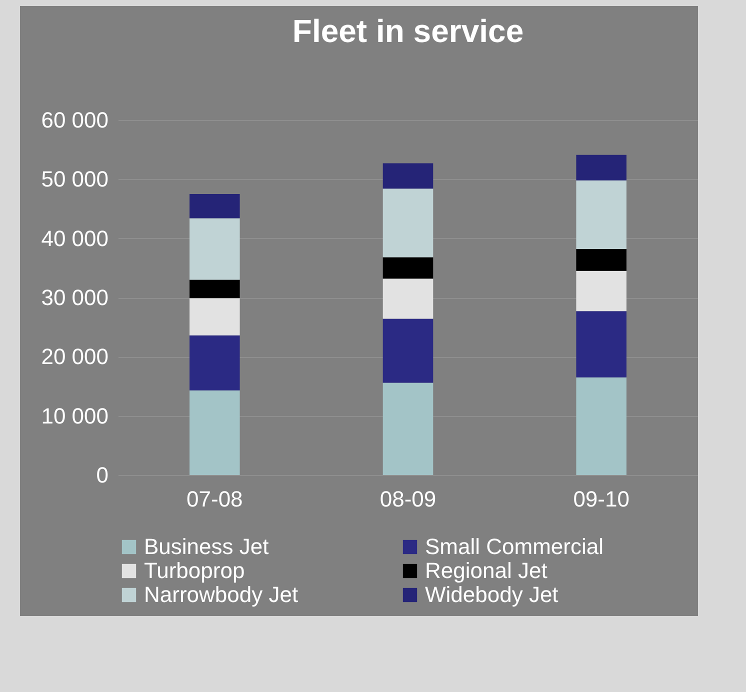 This screenshot has height=692, width=746. What do you see at coordinates (206, 546) in the screenshot?
I see `legend-label: Business Jet` at bounding box center [206, 546].